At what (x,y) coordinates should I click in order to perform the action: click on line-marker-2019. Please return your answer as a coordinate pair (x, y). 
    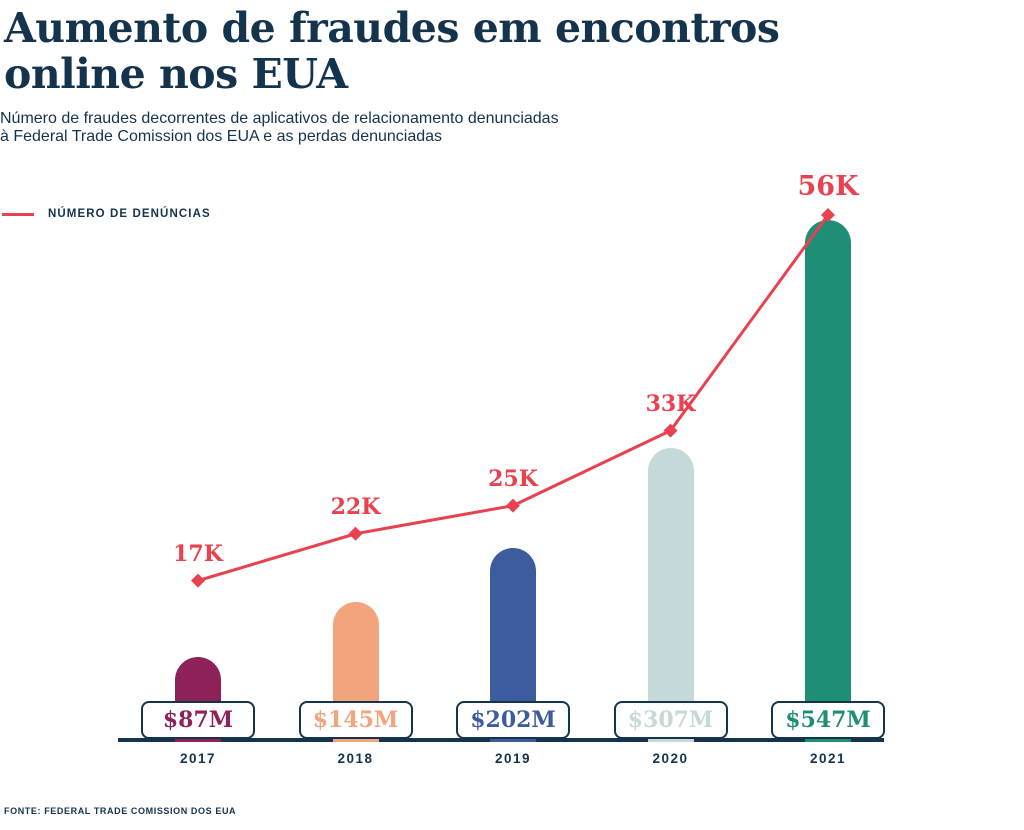
    Looking at the image, I should click on (513, 505).